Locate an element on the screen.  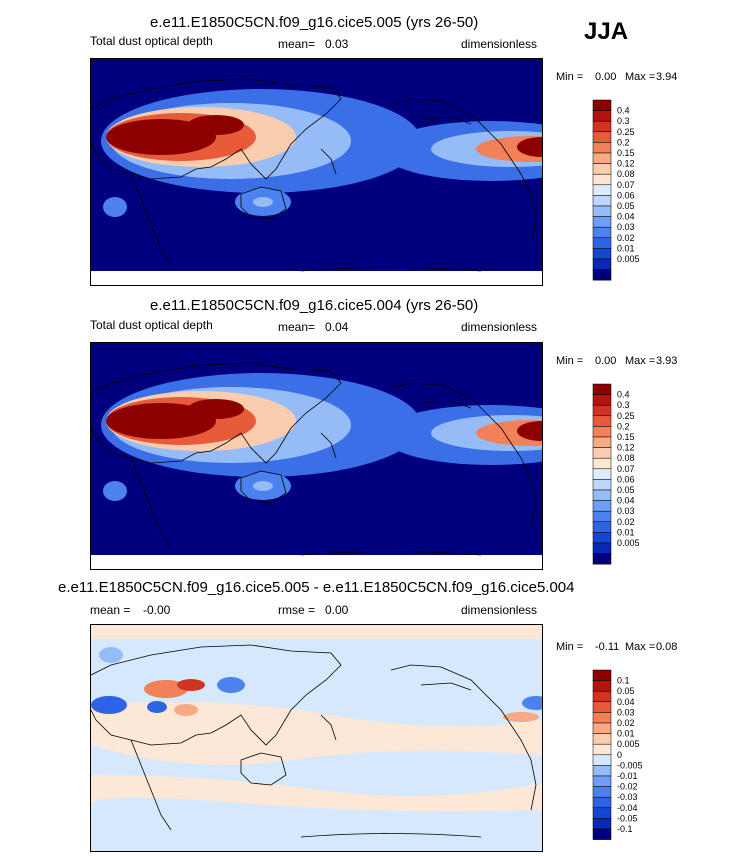
panel1-colorbar-label: 0.06 is located at coordinates (626, 195).